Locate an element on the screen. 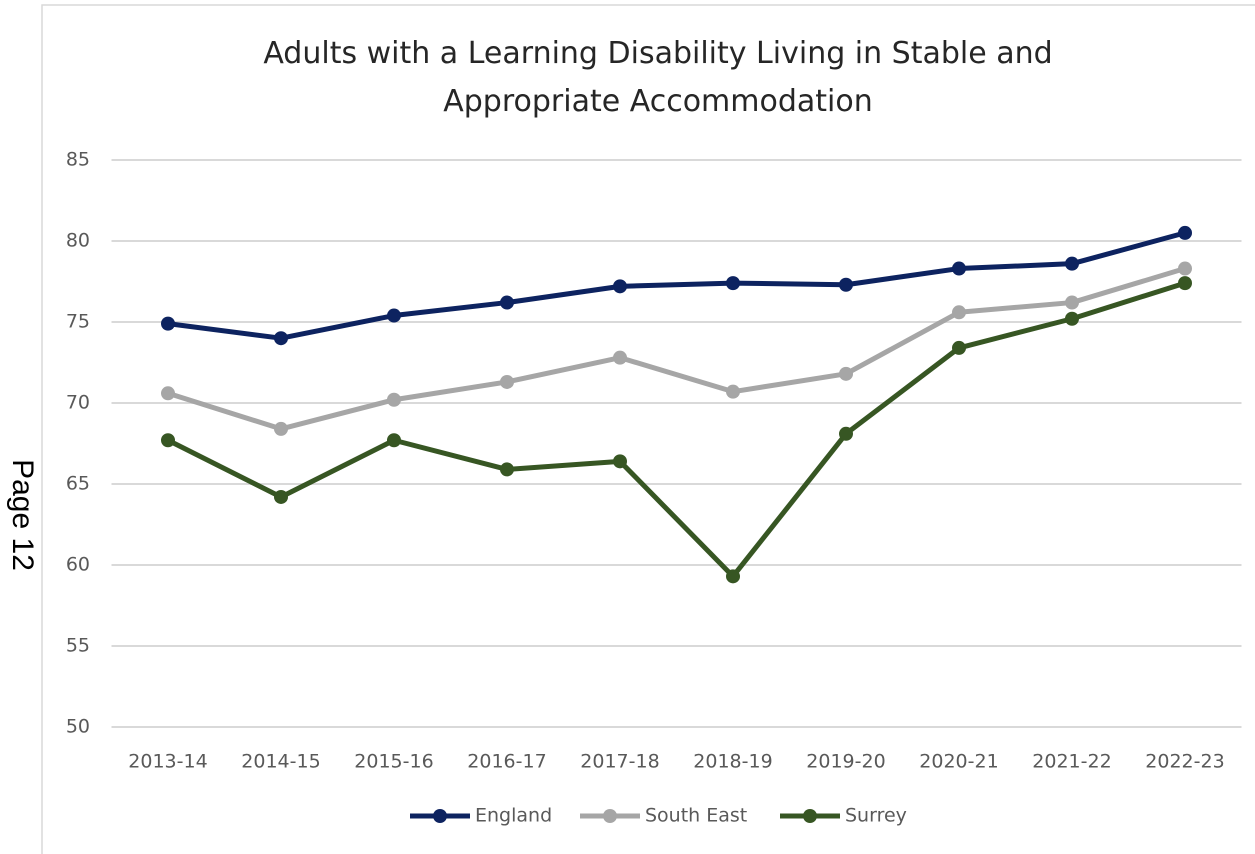 The image size is (1255, 854). y-tick-label: 60 is located at coordinates (78, 565).